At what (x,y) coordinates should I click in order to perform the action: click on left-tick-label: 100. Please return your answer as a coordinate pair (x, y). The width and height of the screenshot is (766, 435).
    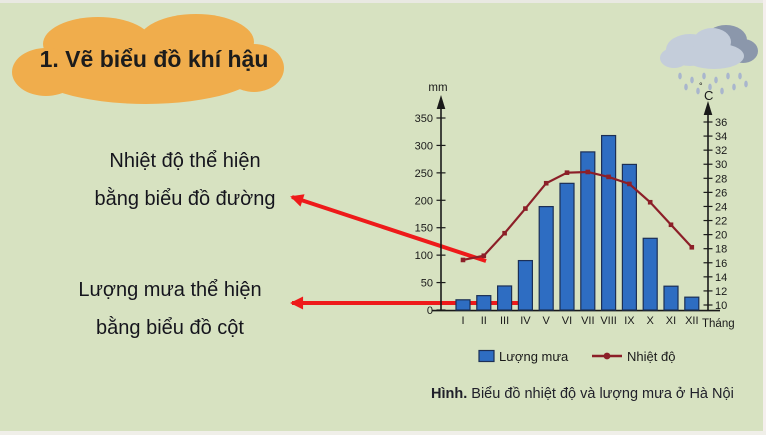
    Looking at the image, I should click on (424, 256).